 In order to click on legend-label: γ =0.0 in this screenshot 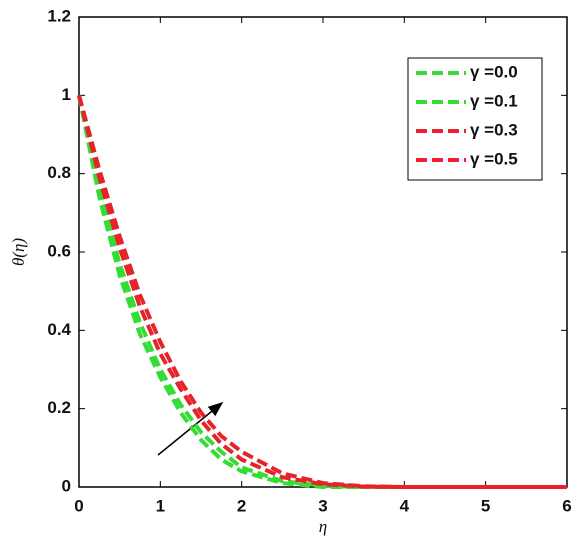, I will do `click(494, 71)`.